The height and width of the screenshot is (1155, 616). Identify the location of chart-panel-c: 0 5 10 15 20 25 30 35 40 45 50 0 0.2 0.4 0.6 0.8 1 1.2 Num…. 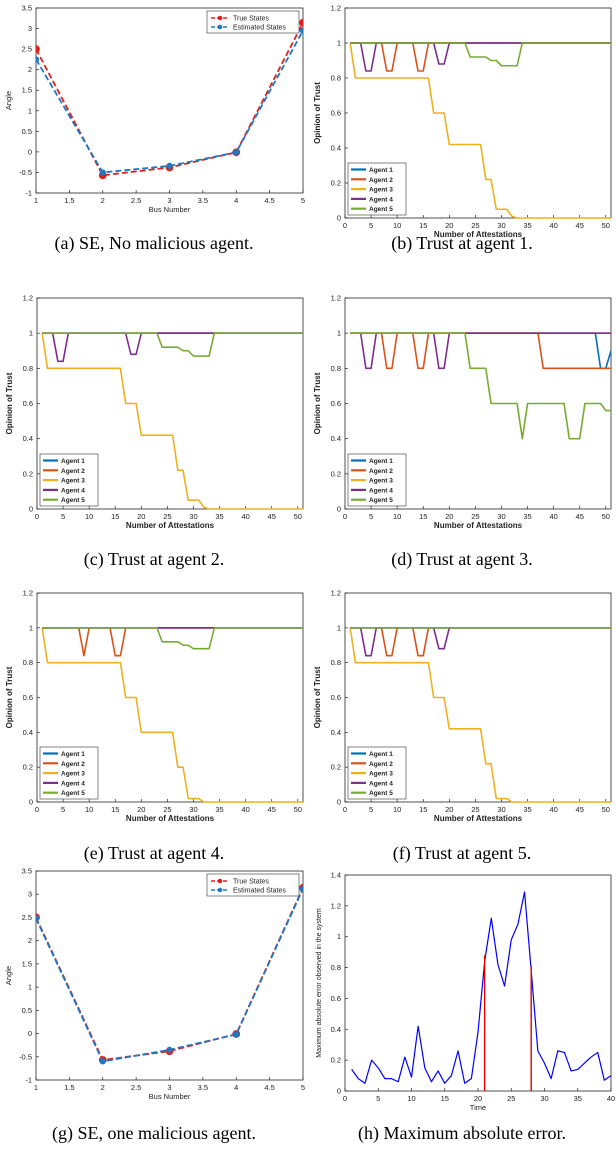
(154, 427).